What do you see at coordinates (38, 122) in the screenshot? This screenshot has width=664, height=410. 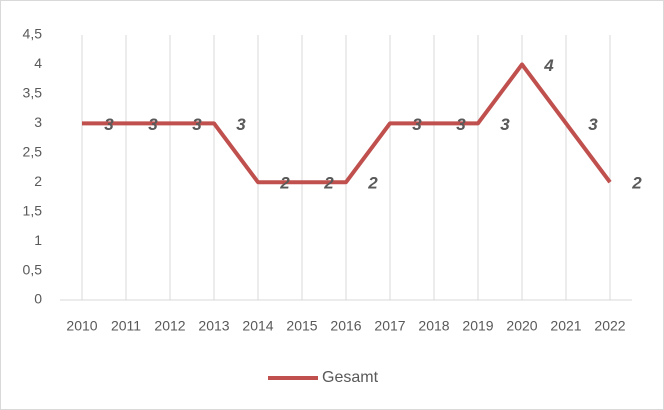 I see `y-tick-label: 3` at bounding box center [38, 122].